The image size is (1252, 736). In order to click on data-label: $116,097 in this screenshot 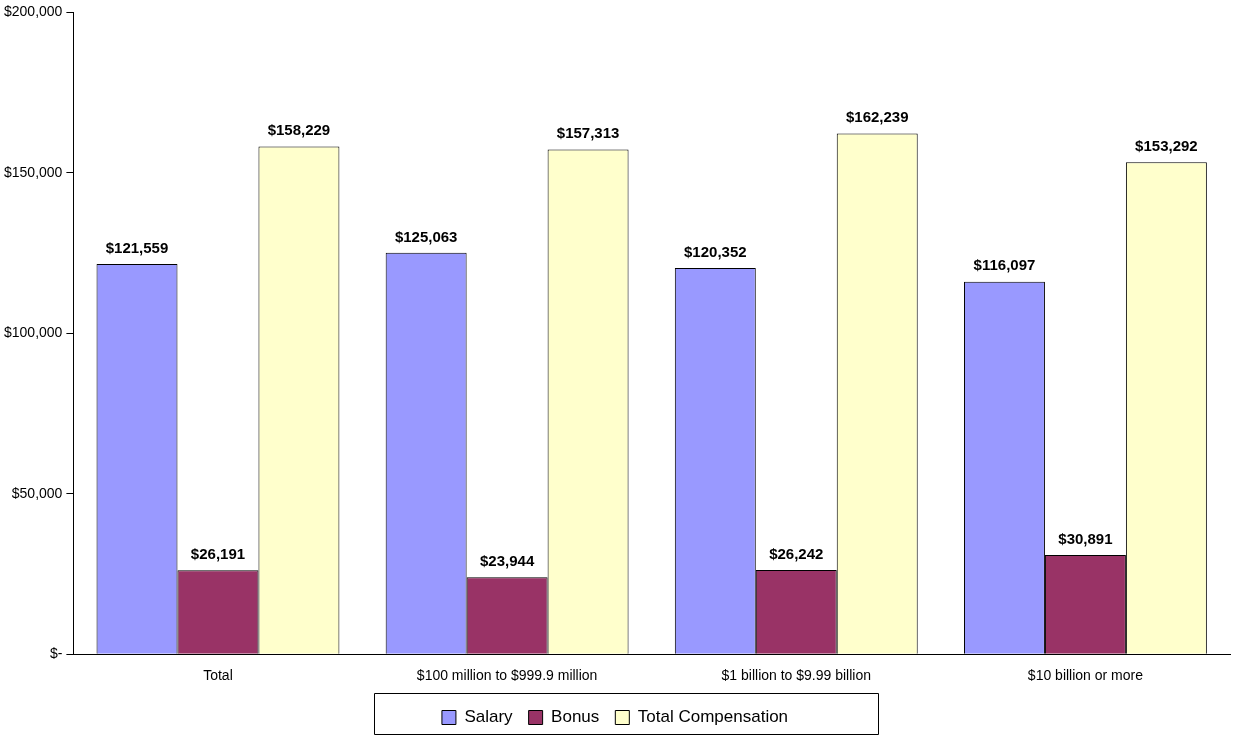, I will do `click(1004, 265)`.